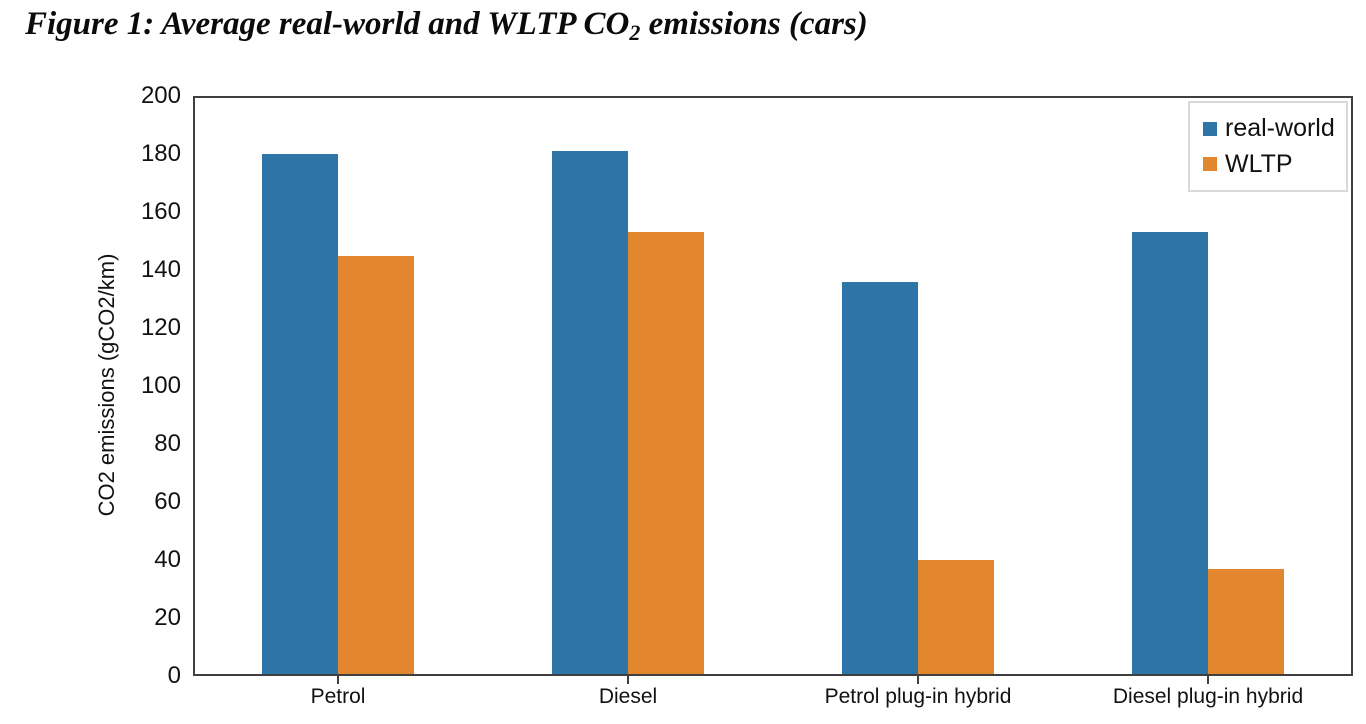 This screenshot has height=724, width=1366. What do you see at coordinates (1246, 622) in the screenshot?
I see `bar-wltp-diesel-plug-in-hybrid` at bounding box center [1246, 622].